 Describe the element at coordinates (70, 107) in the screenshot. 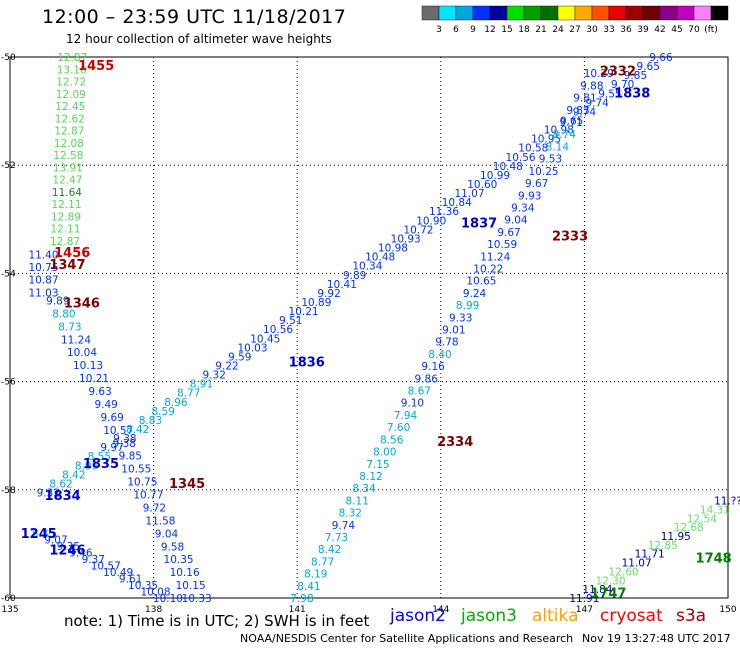

I see `wave-height-point: 12.45` at that location.